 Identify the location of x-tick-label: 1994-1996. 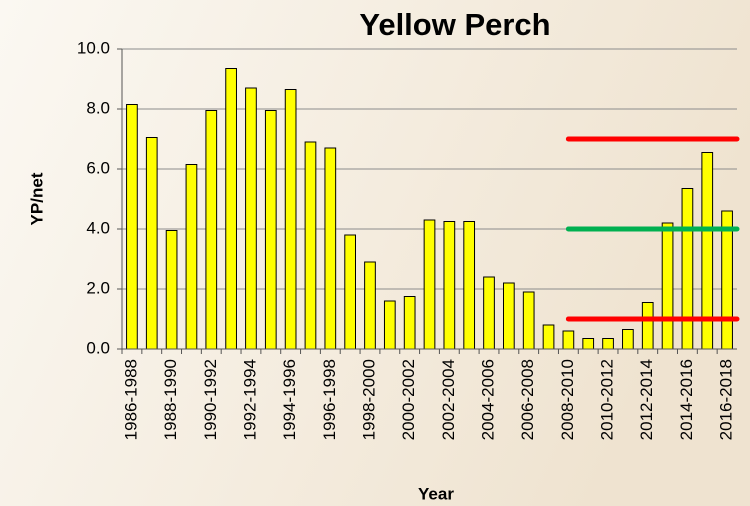
(289, 399).